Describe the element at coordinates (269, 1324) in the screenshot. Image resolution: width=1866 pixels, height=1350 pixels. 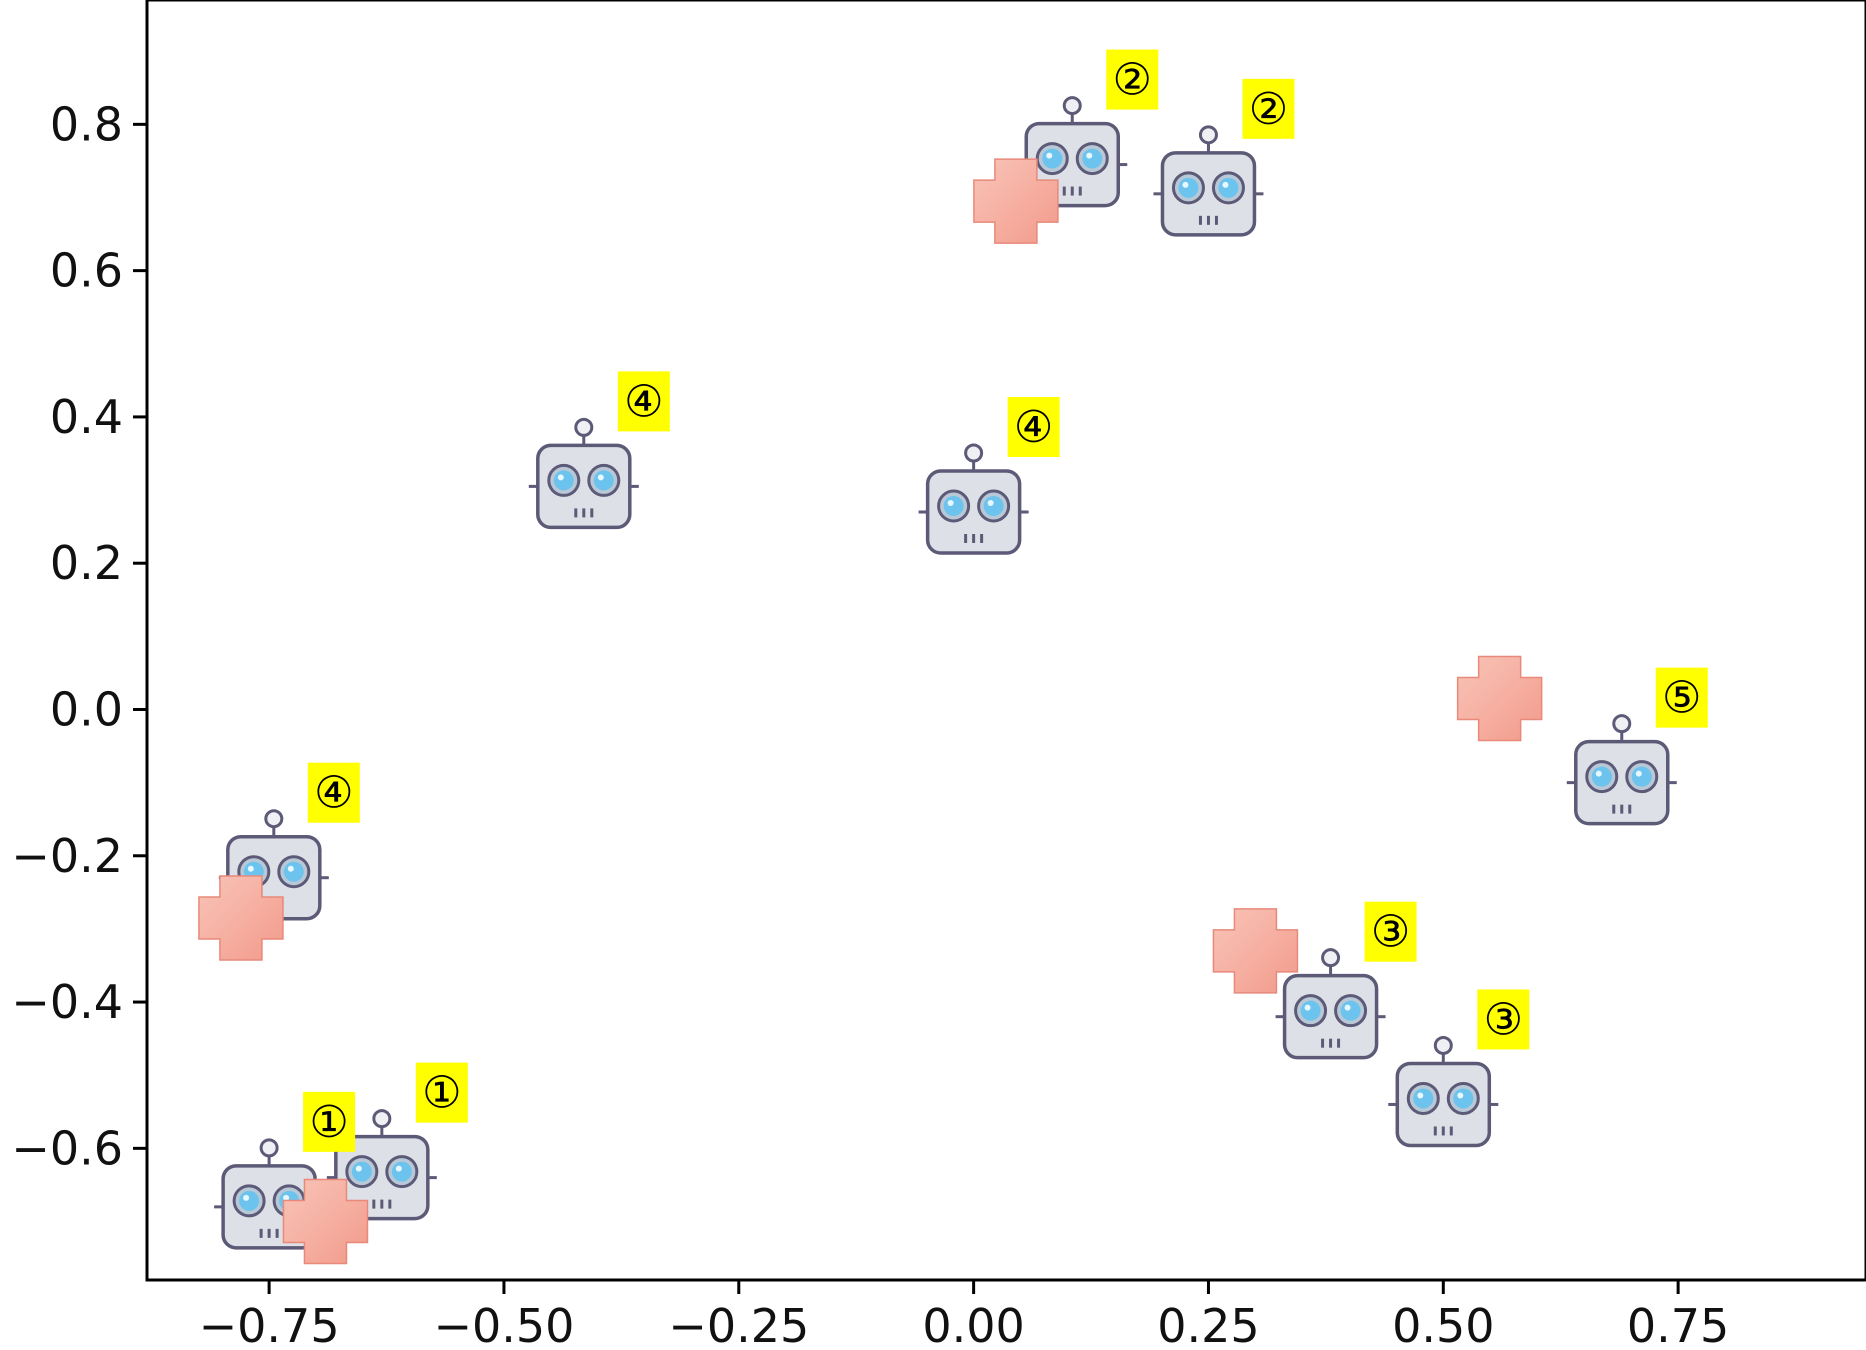
I see `x-tick-label: −0.75` at that location.